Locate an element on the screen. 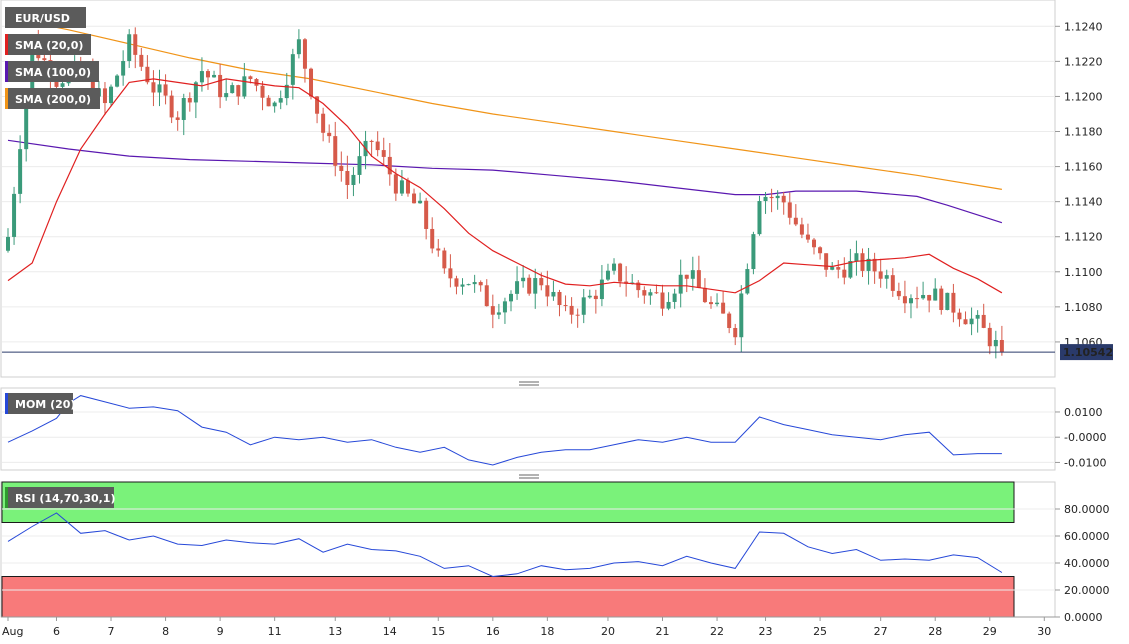  momentum-legend-item-label: MOM (20) is located at coordinates (45, 404).